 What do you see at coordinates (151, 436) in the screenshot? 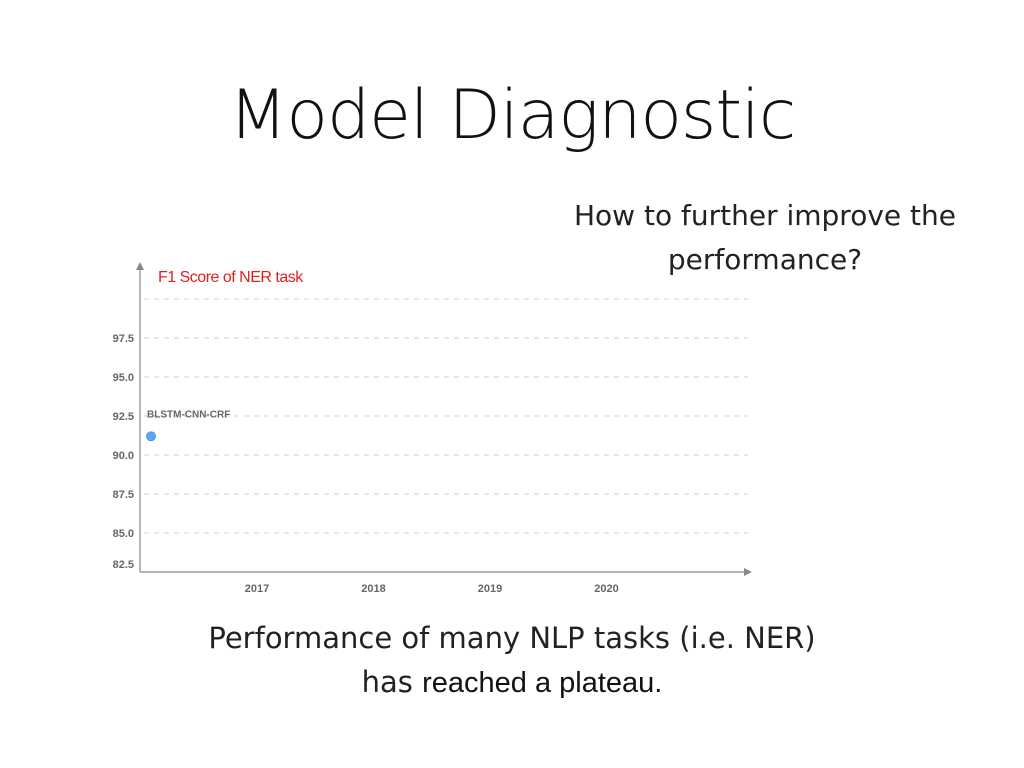
I see `data-point` at bounding box center [151, 436].